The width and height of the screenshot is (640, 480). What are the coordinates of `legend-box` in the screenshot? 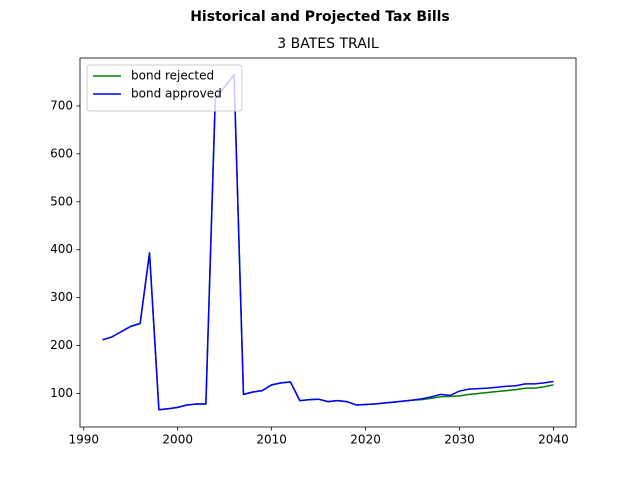 It's located at (164, 88).